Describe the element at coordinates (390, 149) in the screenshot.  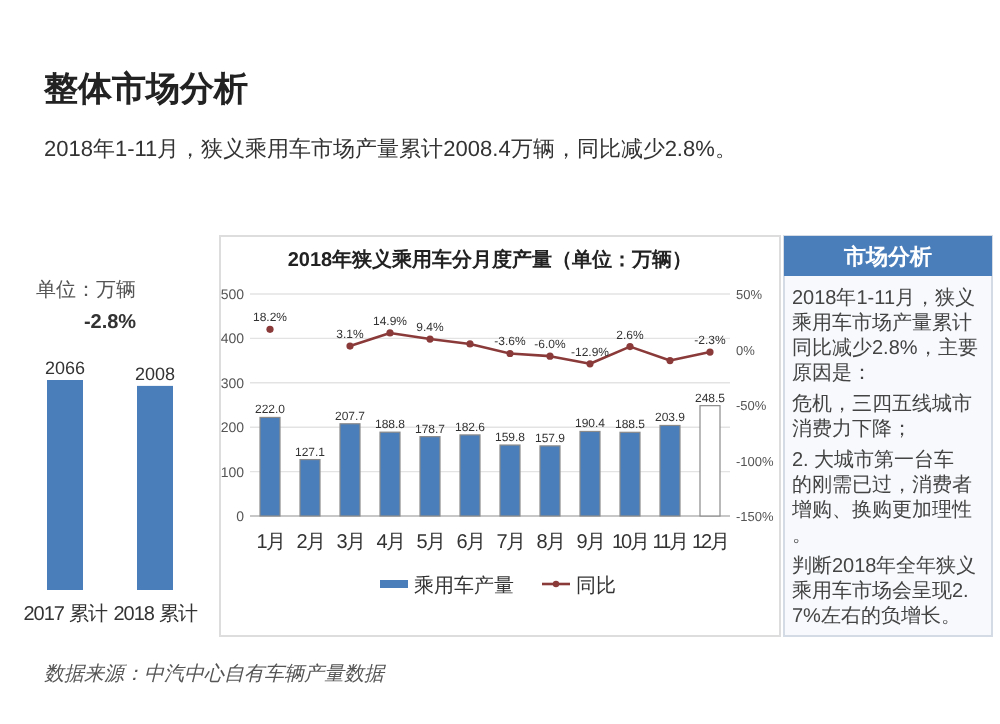
I see `text: 2018年1-11月，狭义乘用车市场产量累计2008.4万辆，同比减少2.8%。` at that location.